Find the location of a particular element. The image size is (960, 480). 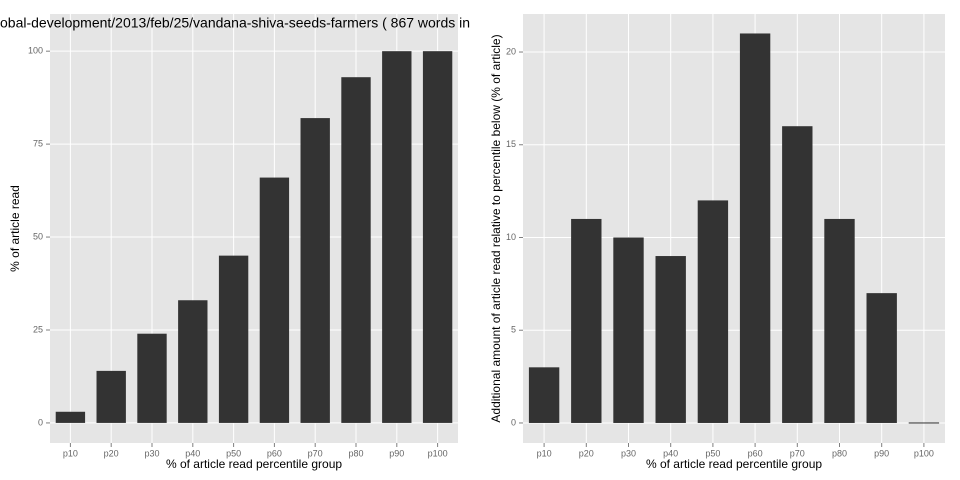

y-axis-title: % of article read is located at coordinates (15, 228).